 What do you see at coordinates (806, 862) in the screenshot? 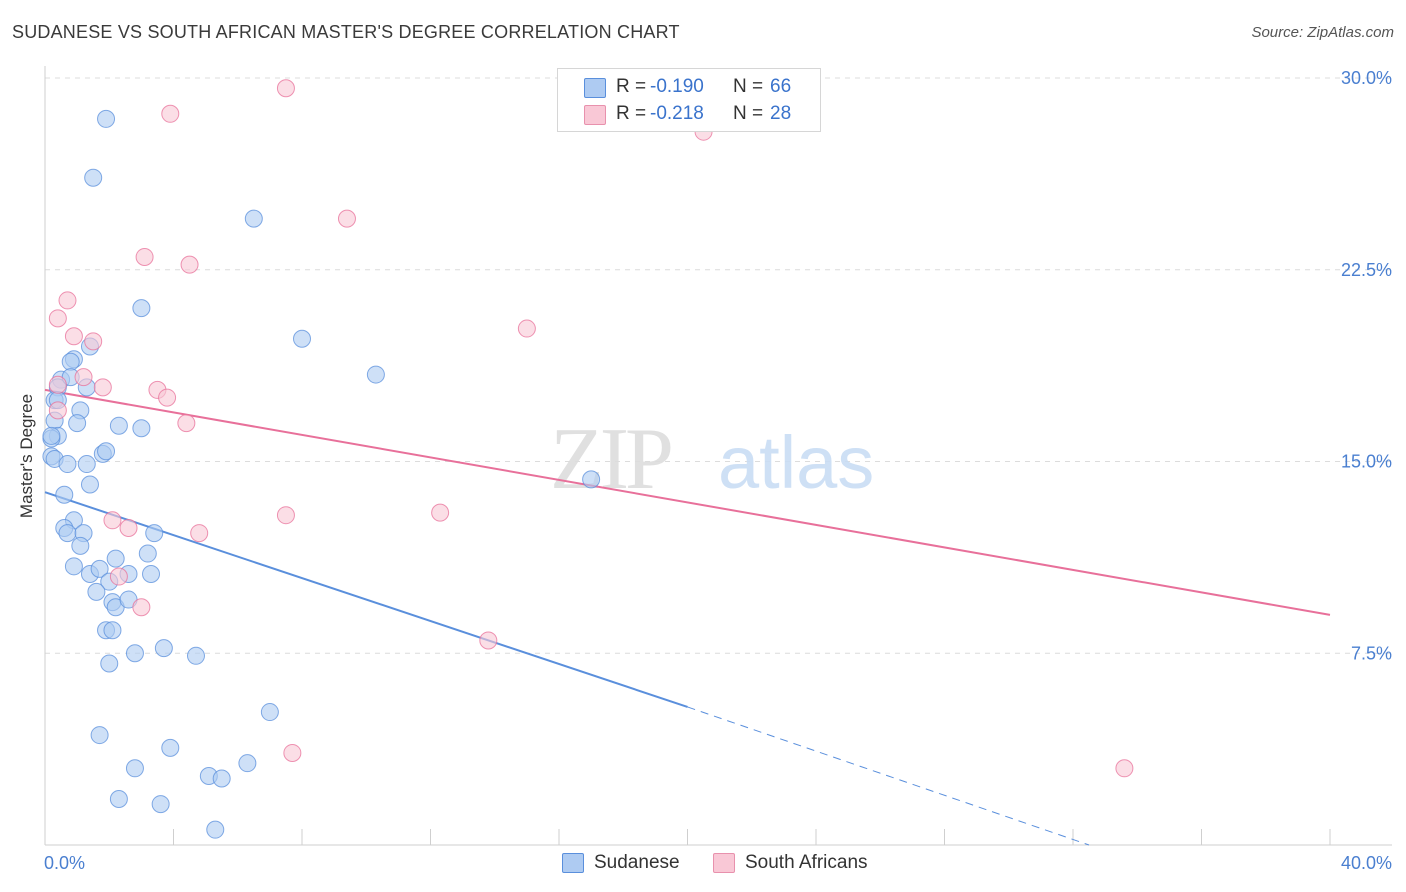
I see `bottom-legend-label-south-africans: South Africans` at bounding box center [806, 862].